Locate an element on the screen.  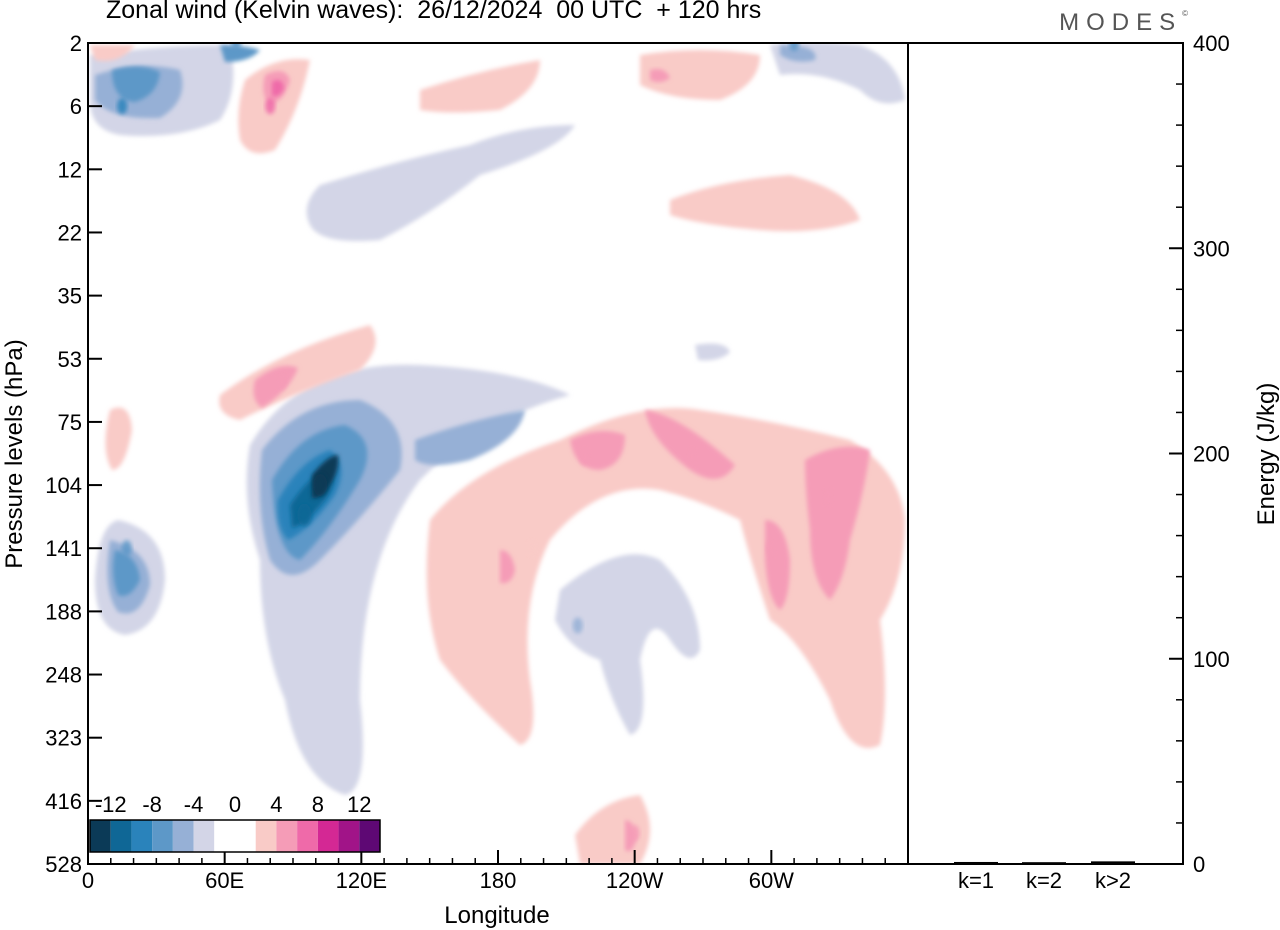
energy-tick-label-2: 200 is located at coordinates (1211, 454).